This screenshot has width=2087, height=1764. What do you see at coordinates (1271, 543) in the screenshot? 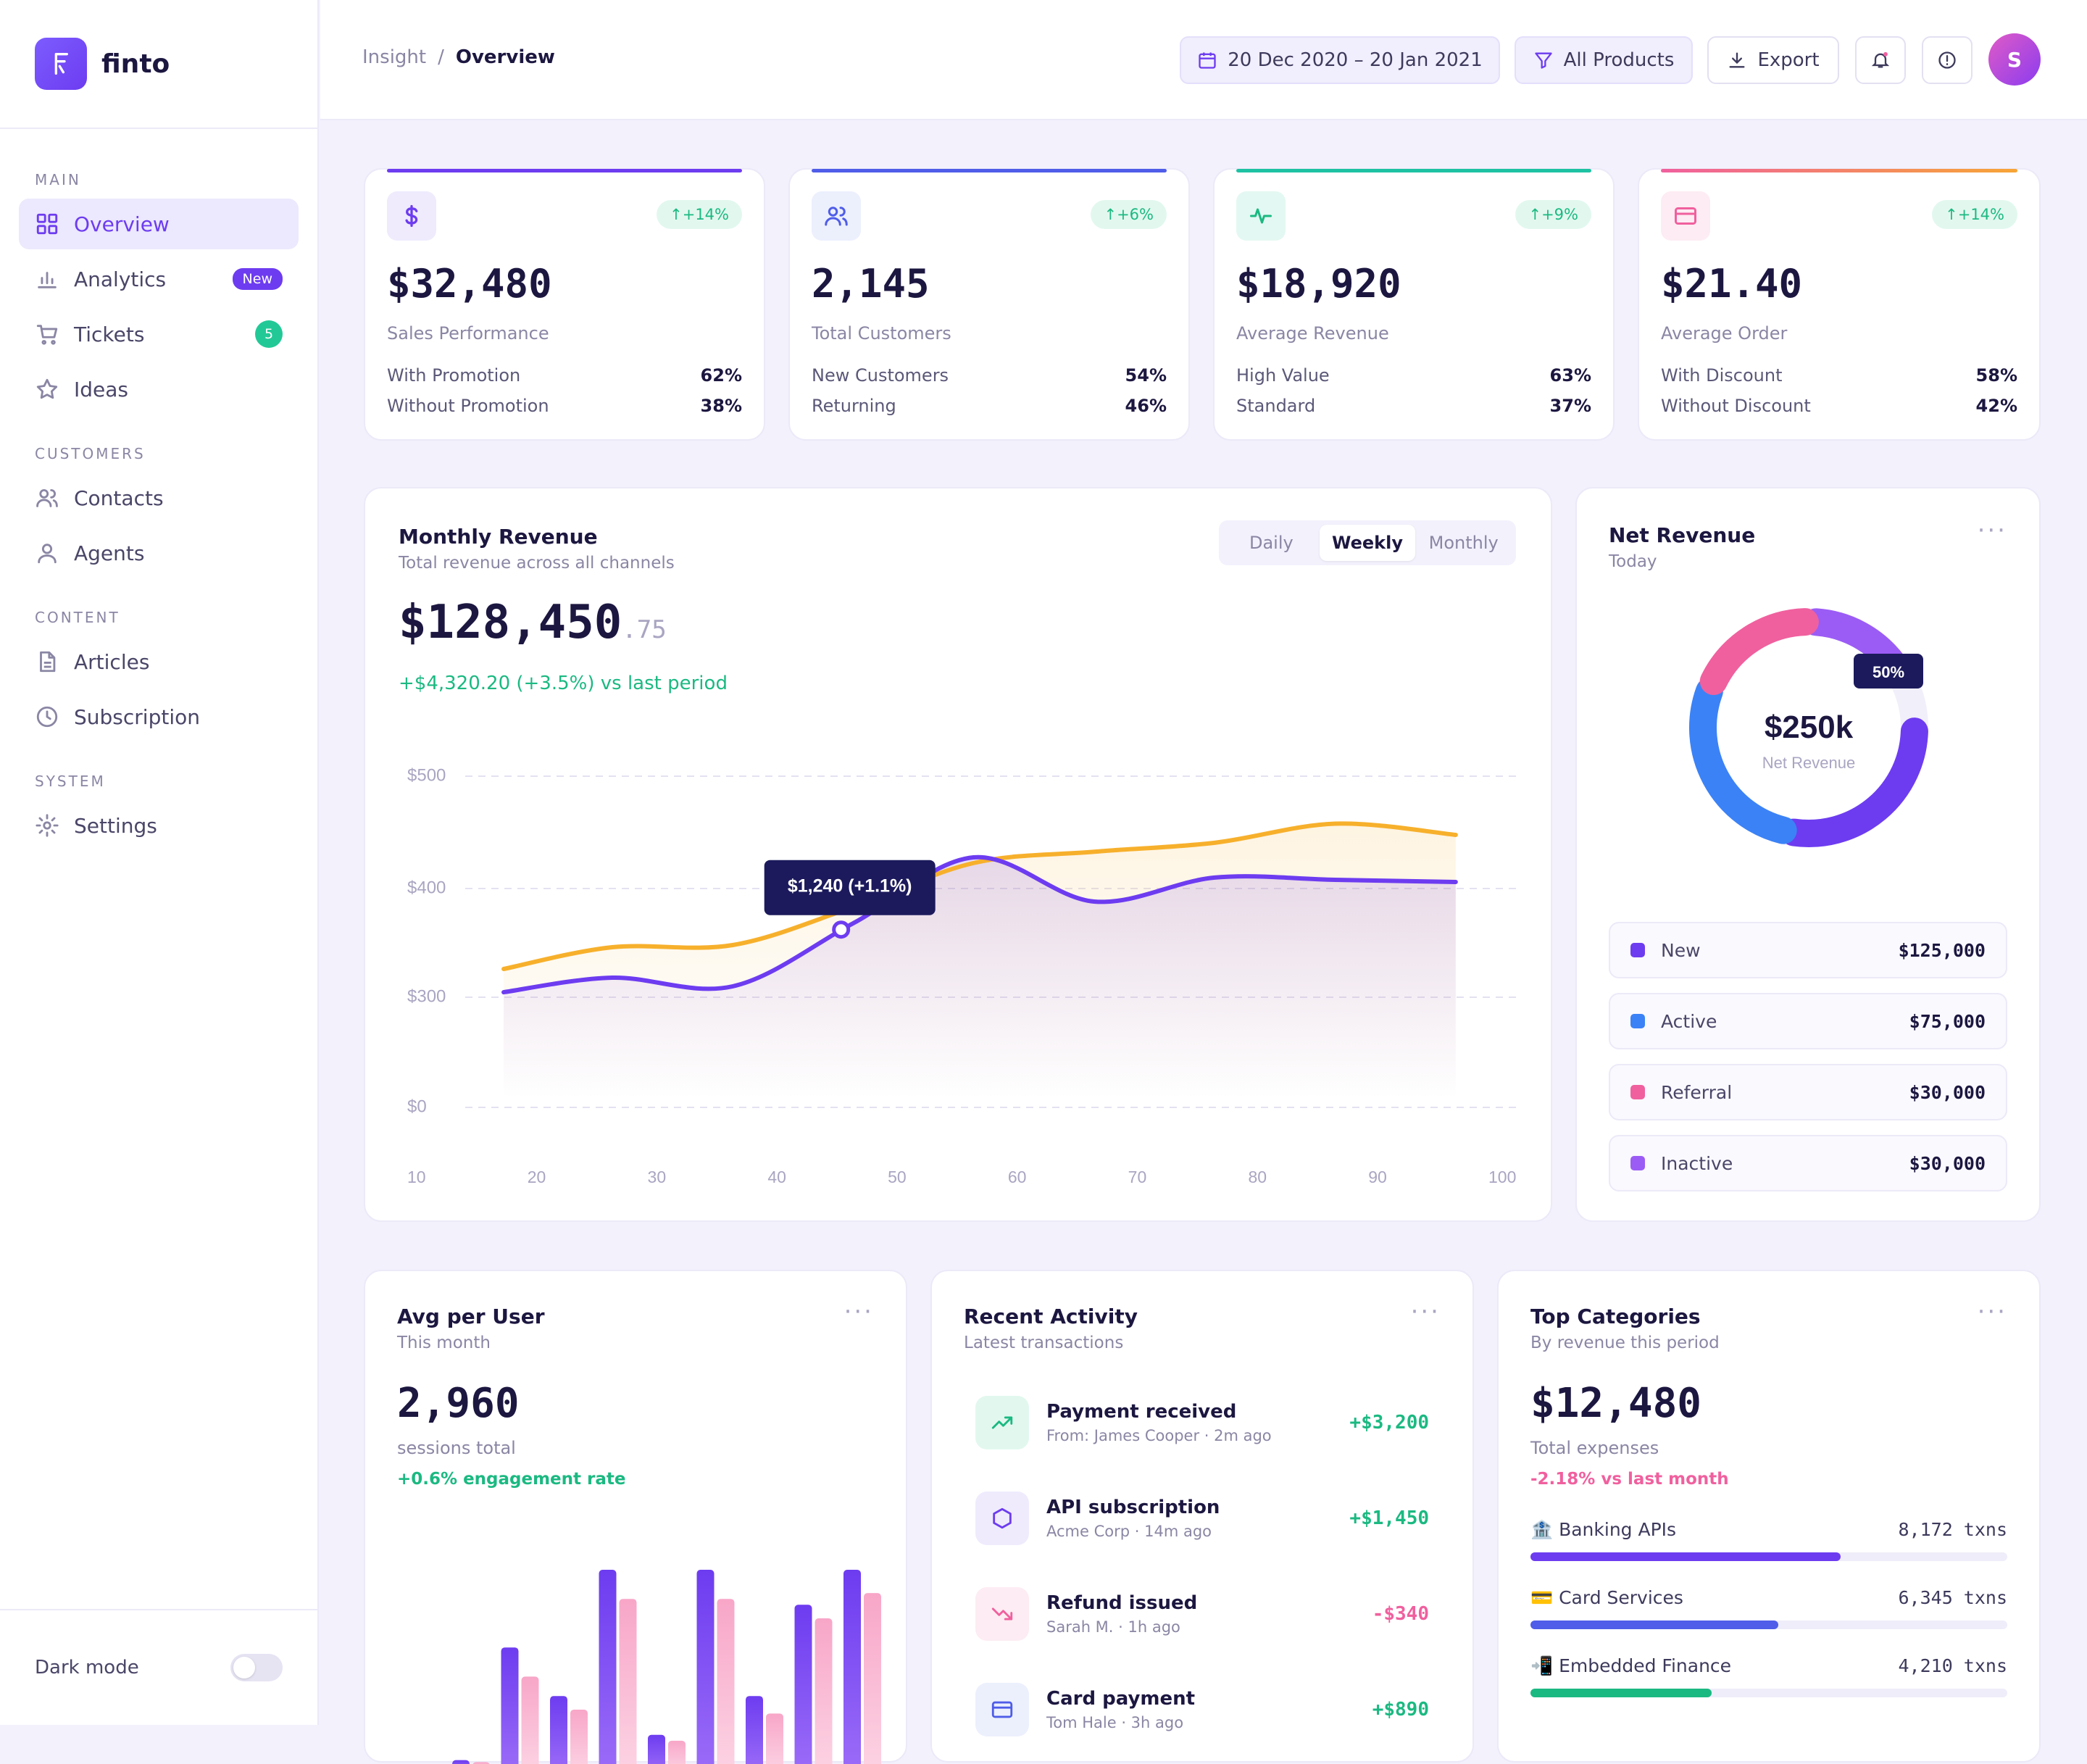
I see `tab-daily: Daily` at bounding box center [1271, 543].